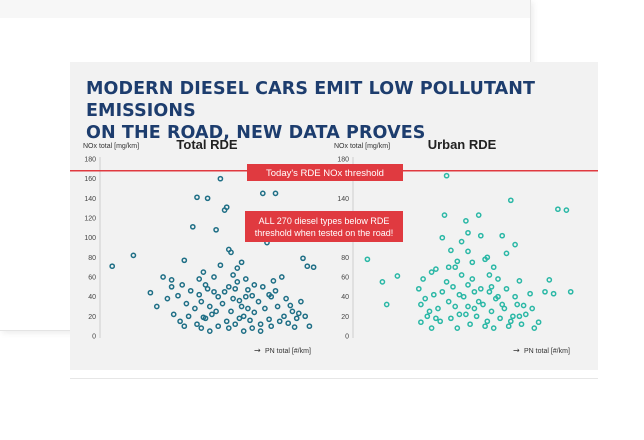 The height and width of the screenshot is (440, 644). I want to click on total-rde-y-tick-label: 180, so click(90, 160).